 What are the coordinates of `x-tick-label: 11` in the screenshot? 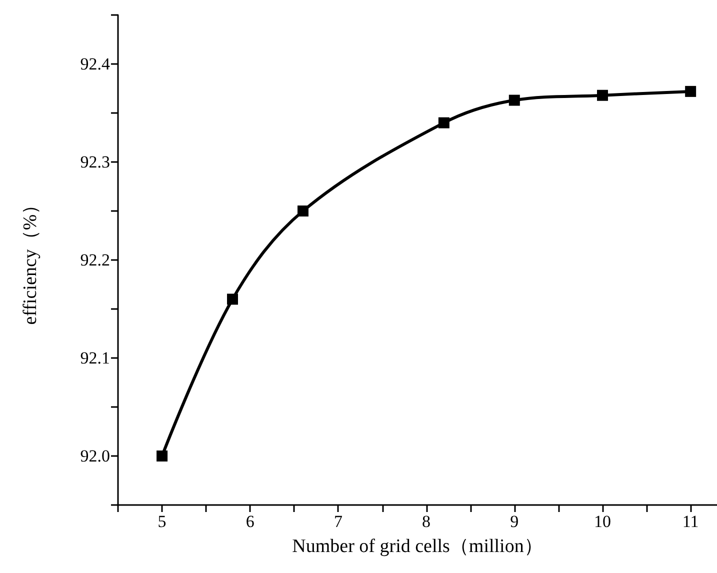 It's located at (690, 521).